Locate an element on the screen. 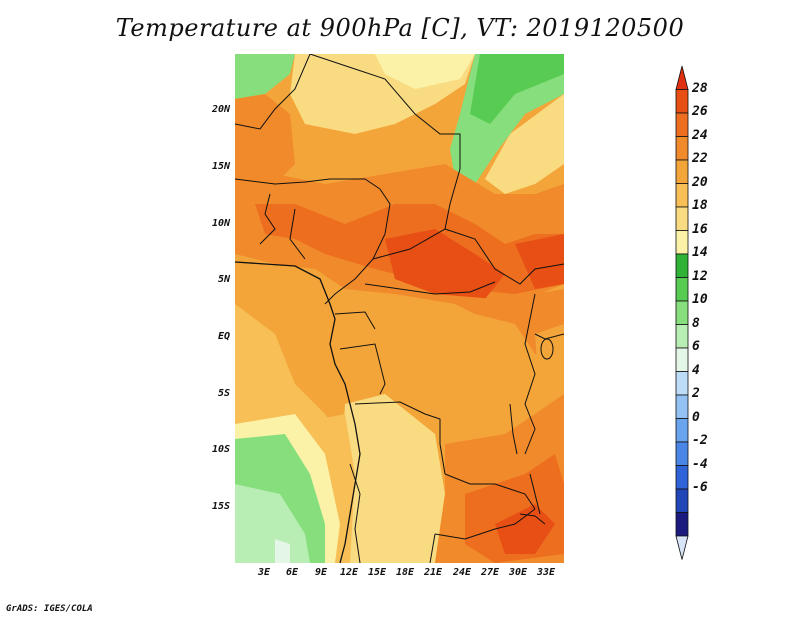 Image resolution: width=800 pixels, height=618 pixels. lon-label: 21E is located at coordinates (433, 572).